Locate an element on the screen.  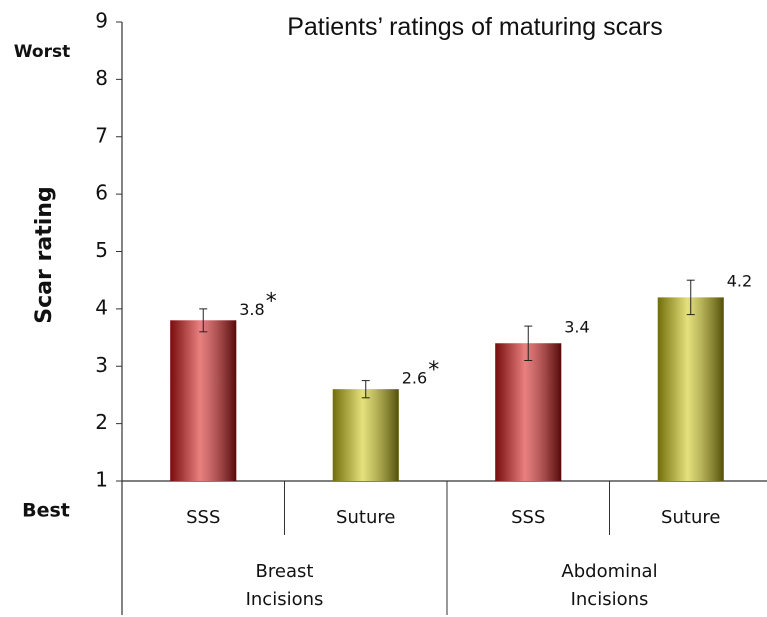
y-tick-label: 4 is located at coordinates (101, 307).